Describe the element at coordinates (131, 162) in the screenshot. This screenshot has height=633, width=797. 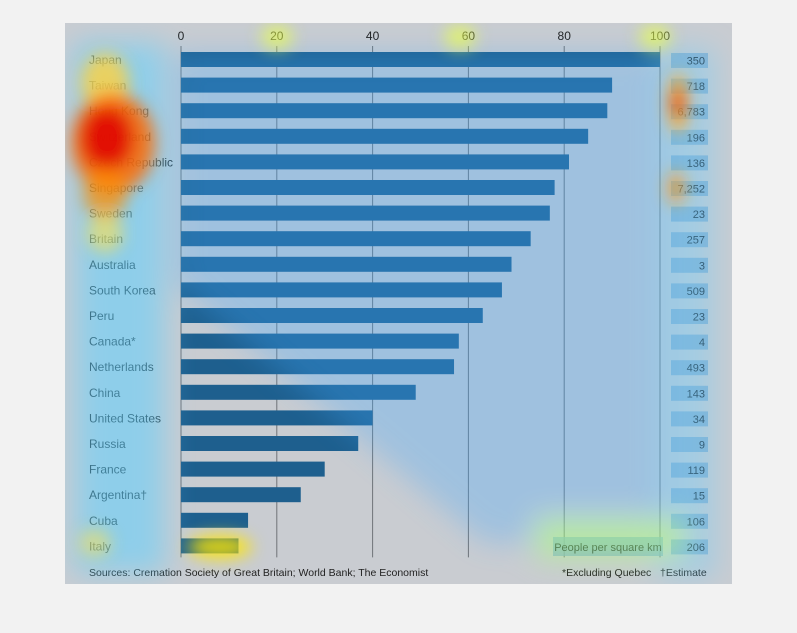
I see `category-label: Czech Republic` at that location.